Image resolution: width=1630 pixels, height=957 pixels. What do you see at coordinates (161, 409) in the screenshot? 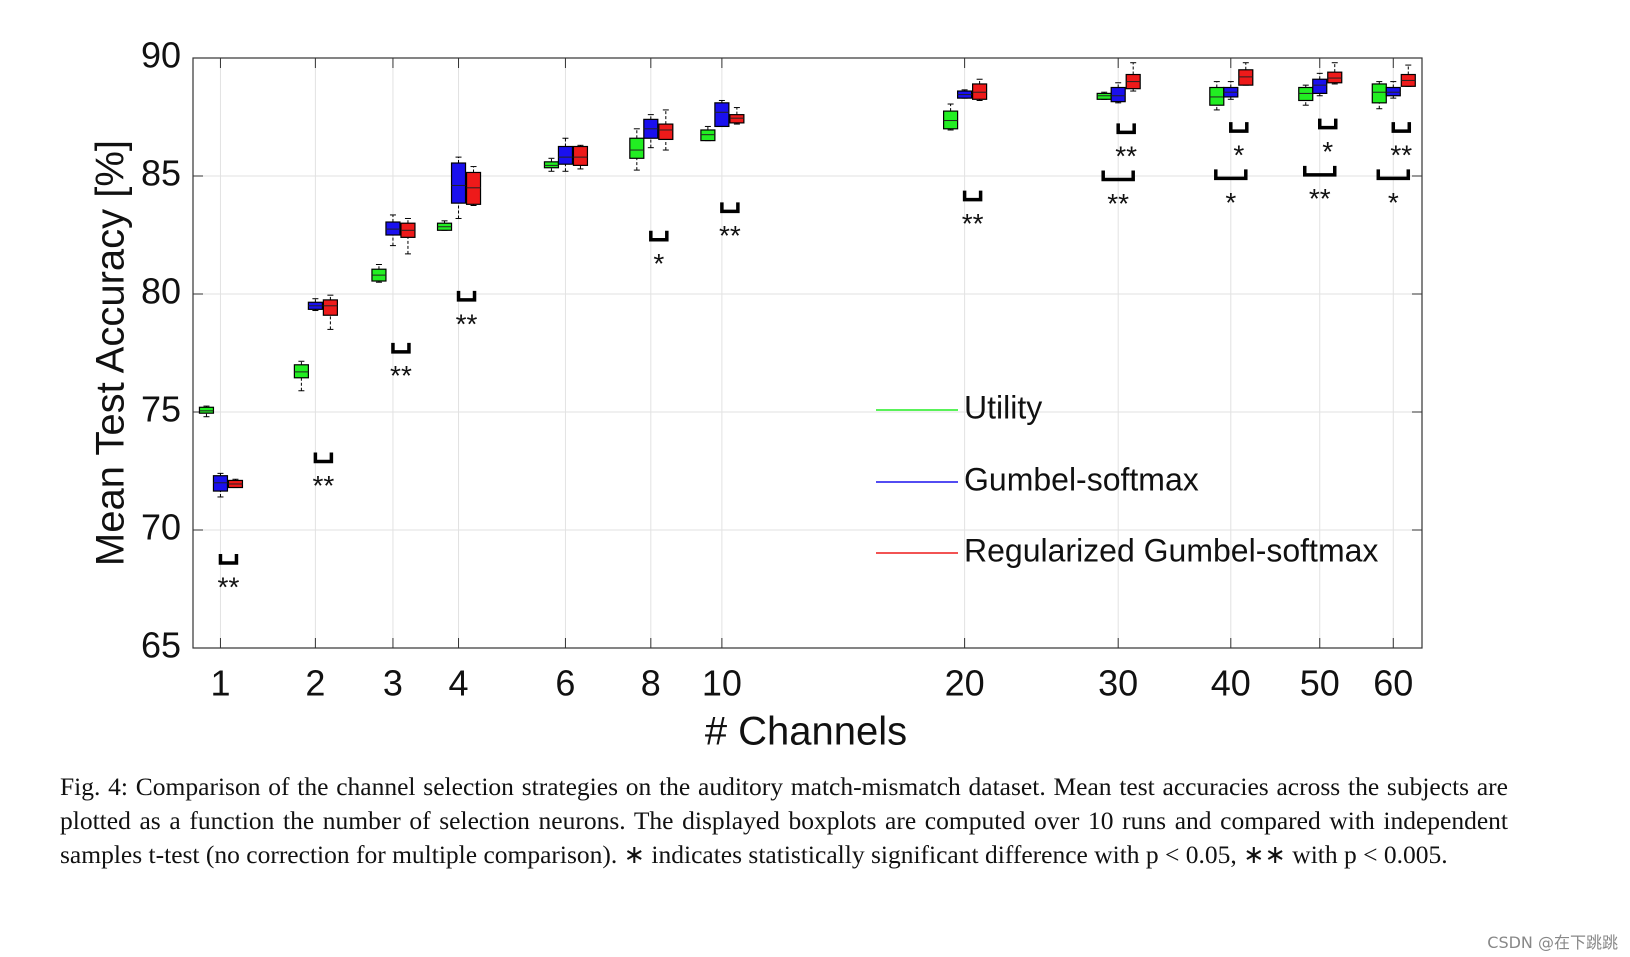
I see `y-tick-label: 75` at bounding box center [161, 409].